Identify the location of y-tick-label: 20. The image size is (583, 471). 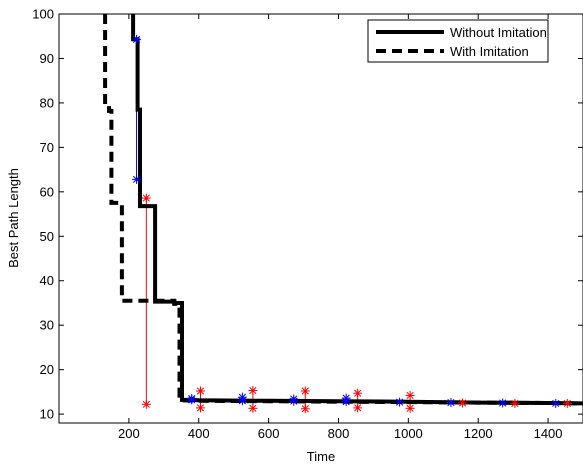
(47, 369).